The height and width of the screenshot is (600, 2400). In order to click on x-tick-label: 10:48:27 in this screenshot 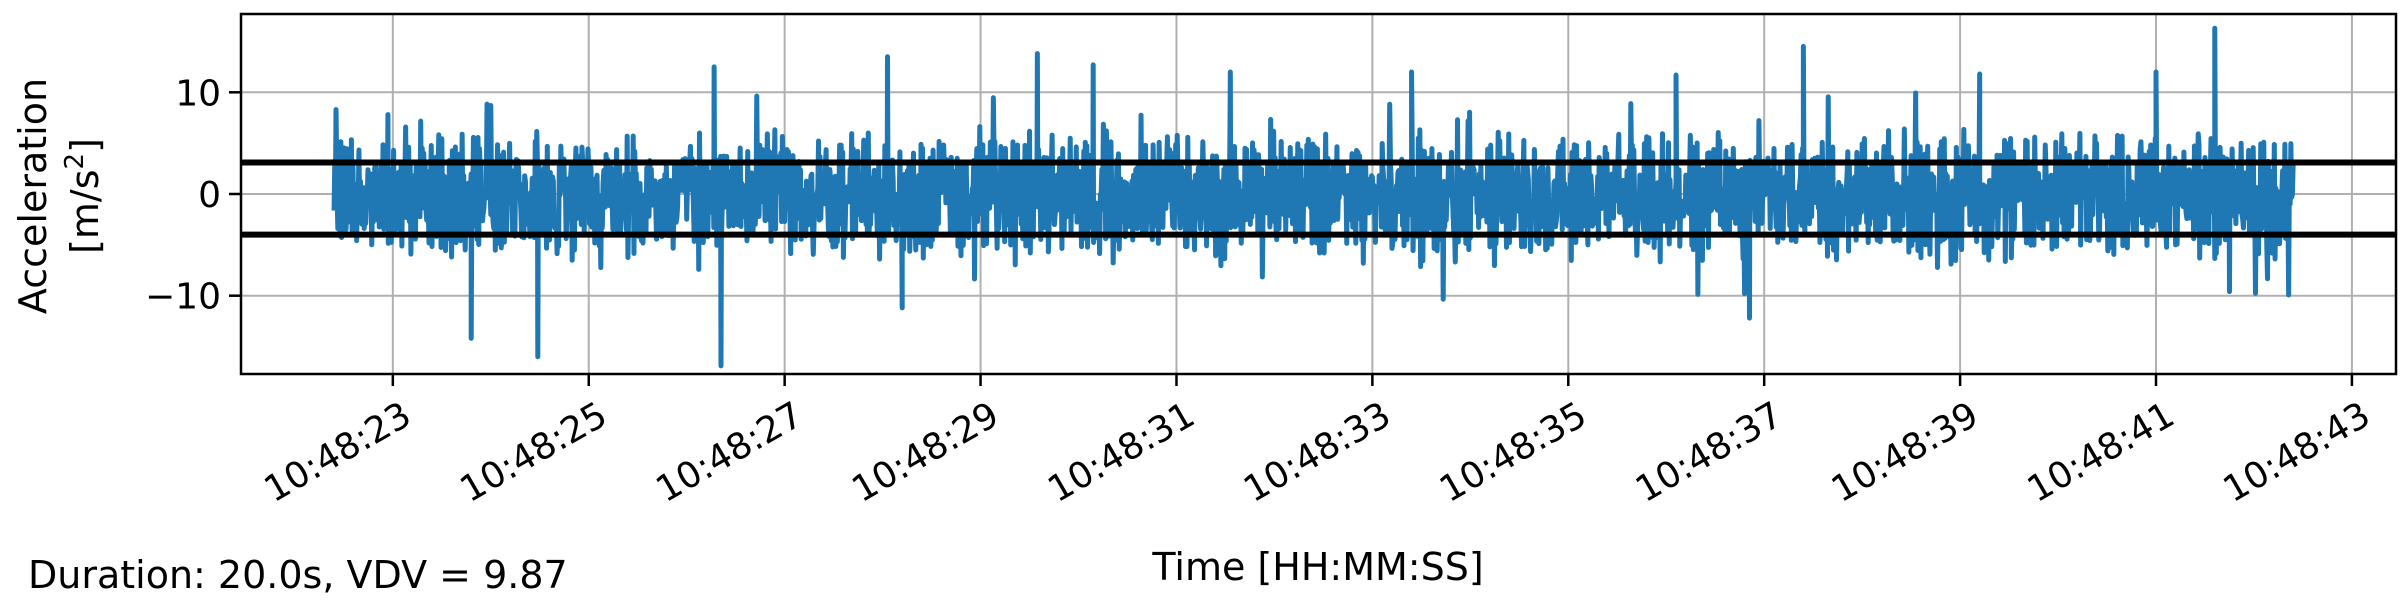, I will do `click(729, 452)`.